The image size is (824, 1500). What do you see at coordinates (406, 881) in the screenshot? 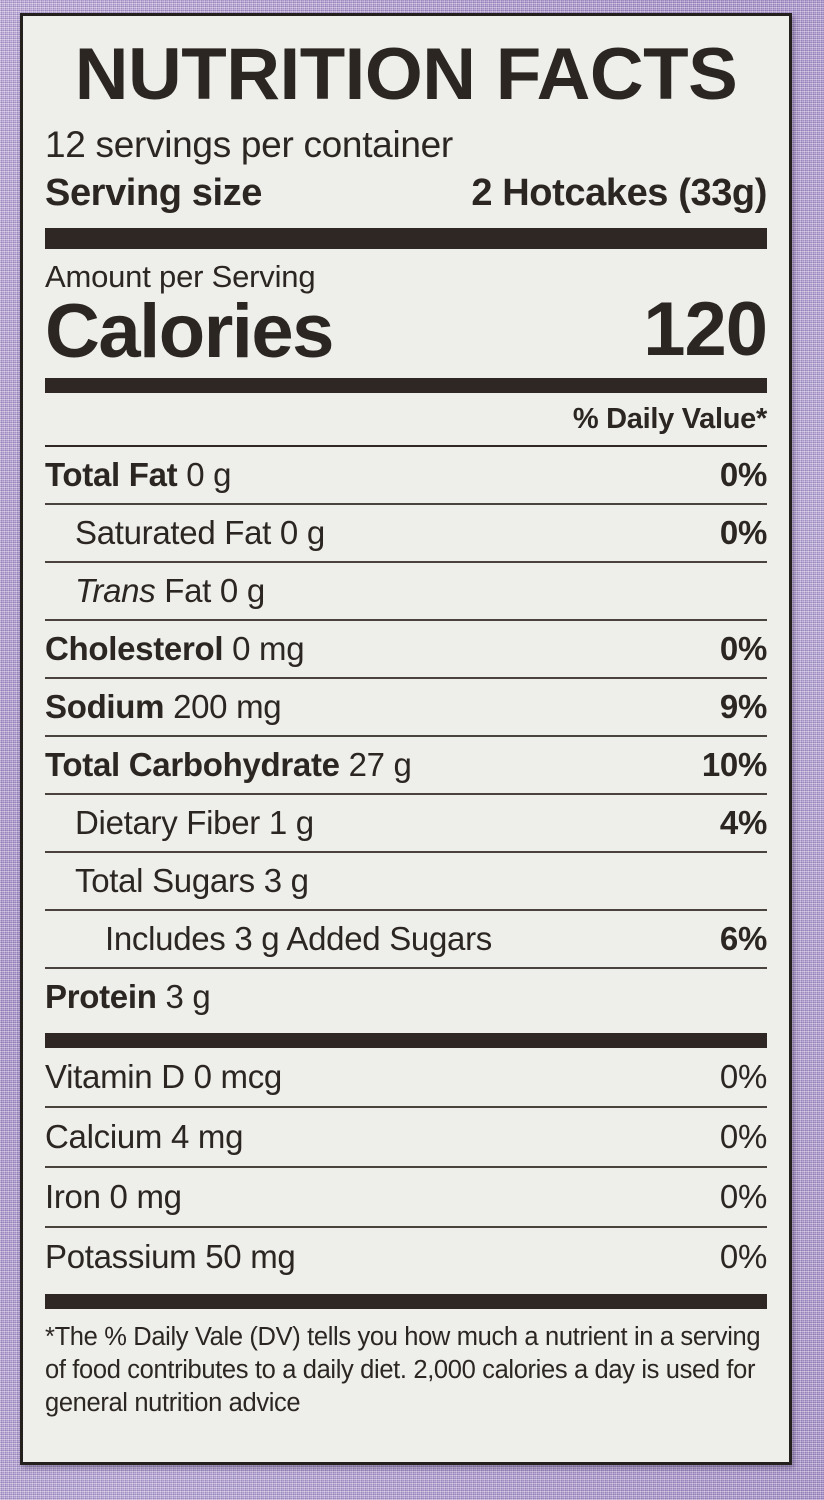
I see `nutrient-row-total-sugars: Total Sugars 3 g` at bounding box center [406, 881].